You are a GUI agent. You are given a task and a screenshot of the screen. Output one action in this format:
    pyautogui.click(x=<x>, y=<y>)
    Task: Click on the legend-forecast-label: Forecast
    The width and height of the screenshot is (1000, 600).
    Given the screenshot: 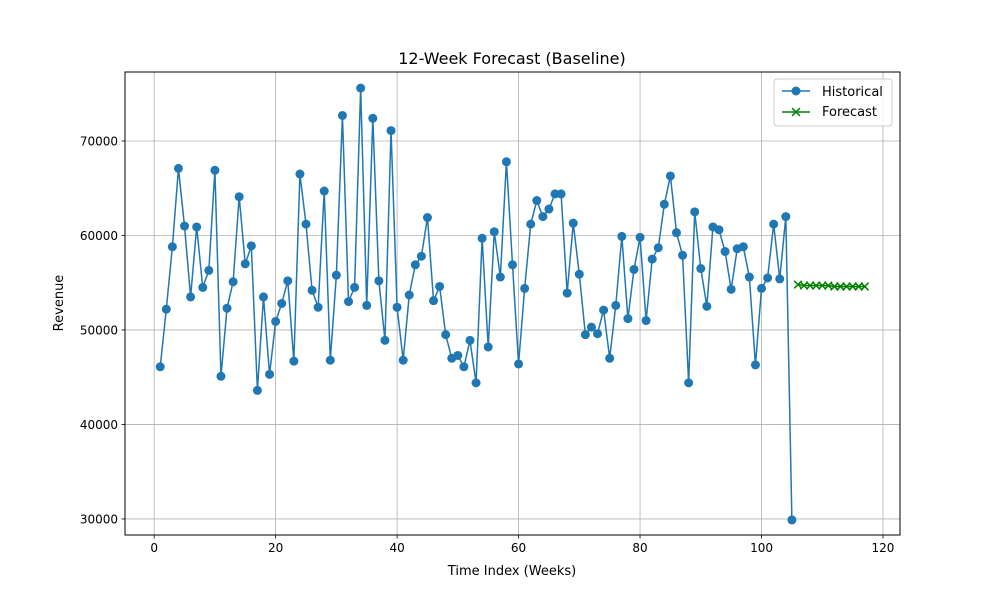 What is the action you would take?
    pyautogui.click(x=849, y=112)
    